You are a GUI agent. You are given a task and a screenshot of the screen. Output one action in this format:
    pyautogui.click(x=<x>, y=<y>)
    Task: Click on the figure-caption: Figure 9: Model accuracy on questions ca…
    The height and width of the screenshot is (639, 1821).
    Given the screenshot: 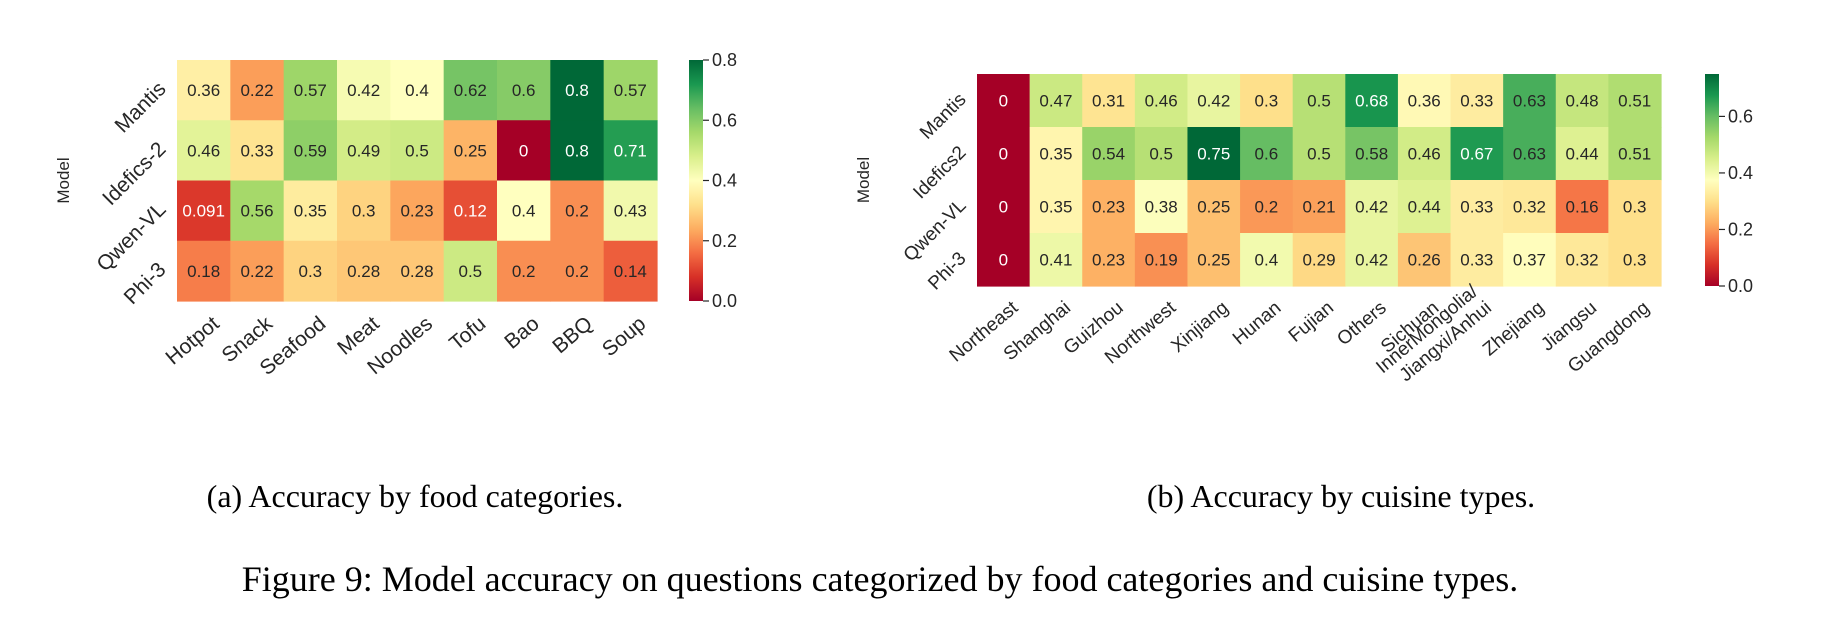 What is the action you would take?
    pyautogui.click(x=880, y=579)
    